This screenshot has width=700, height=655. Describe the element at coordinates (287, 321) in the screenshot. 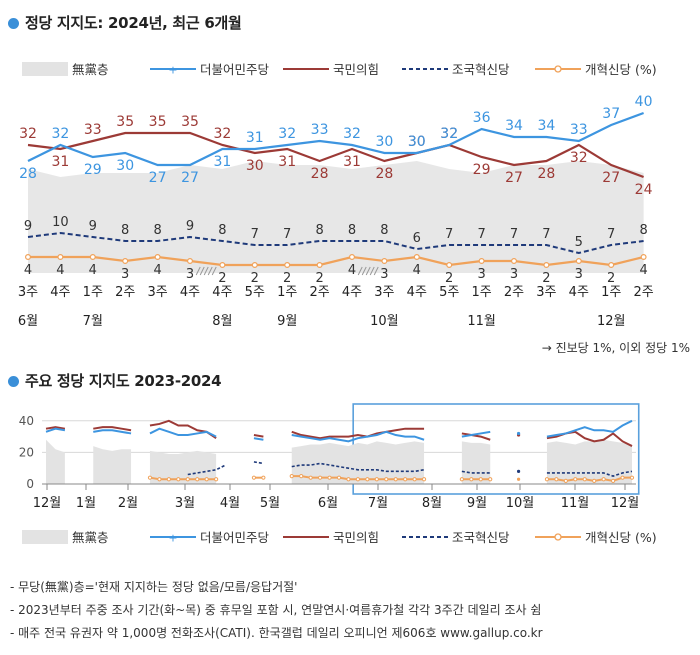

I see `month-label: 9월` at that location.